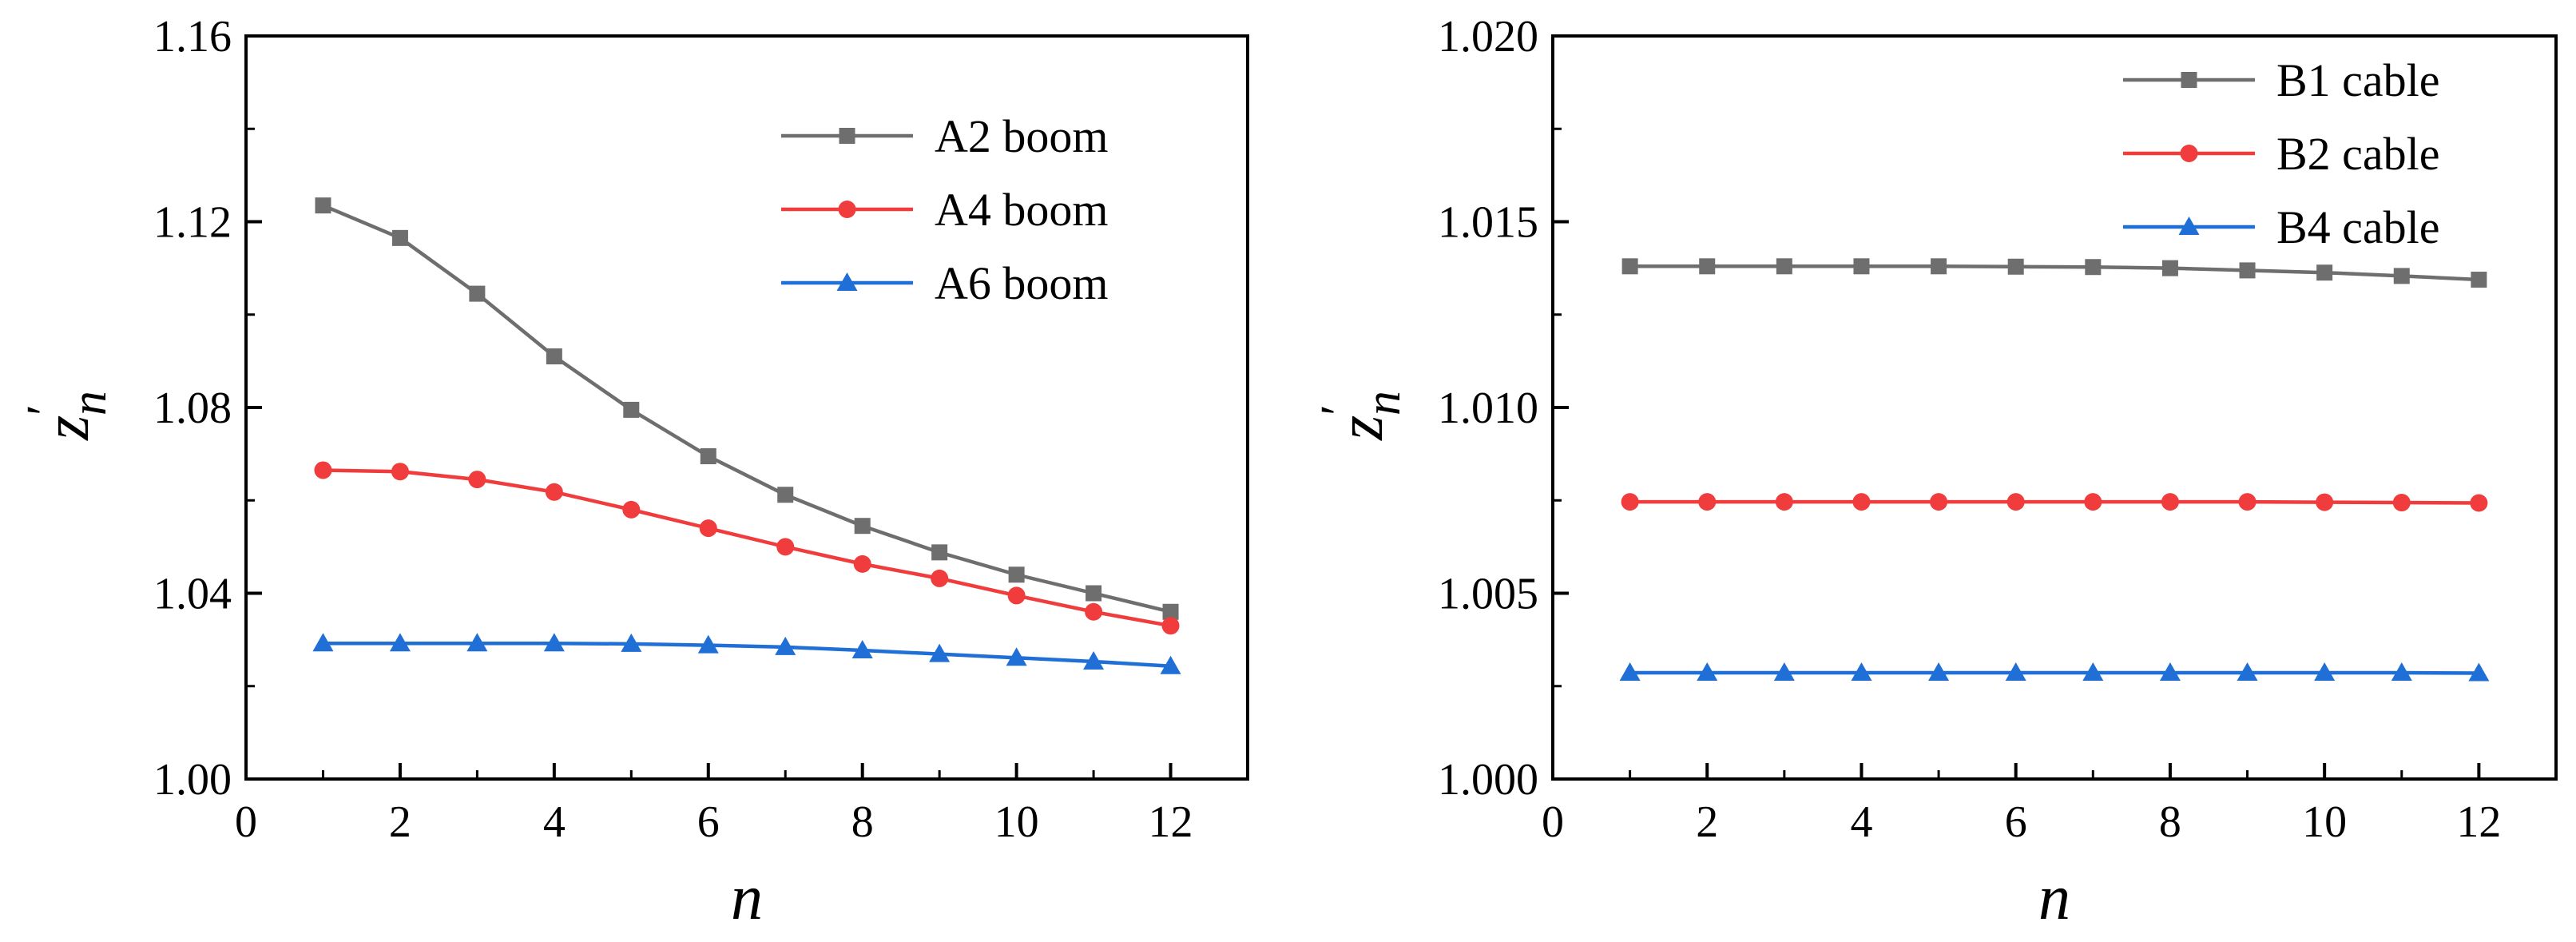 Image resolution: width=2576 pixels, height=942 pixels. I want to click on legend-entry: B1 cable, so click(2281, 80).